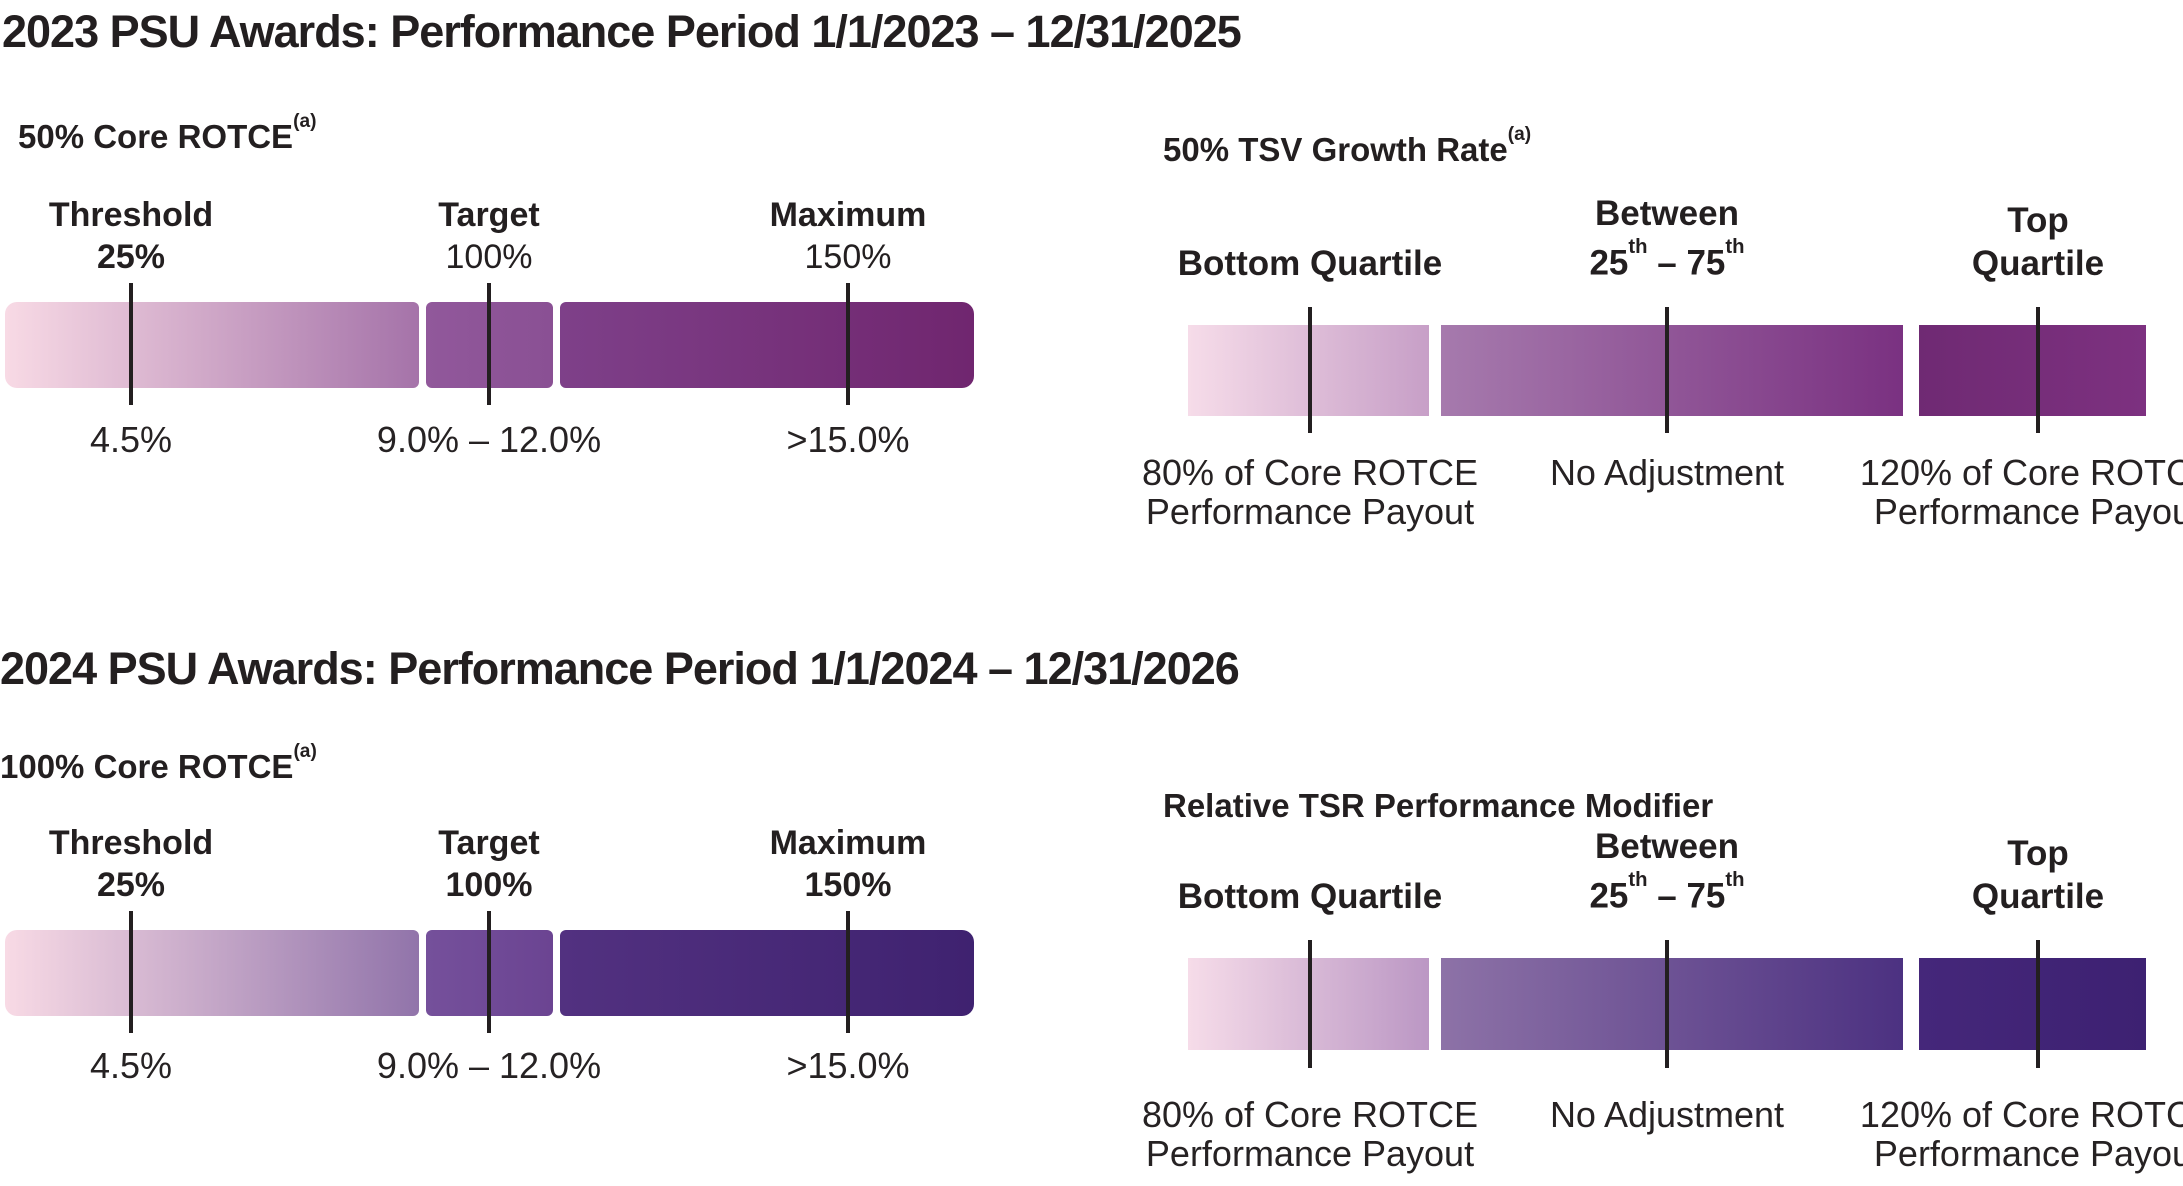  Describe the element at coordinates (1335, 149) in the screenshot. I see `chart-title-text: 50% TSV Growth Rate` at that location.